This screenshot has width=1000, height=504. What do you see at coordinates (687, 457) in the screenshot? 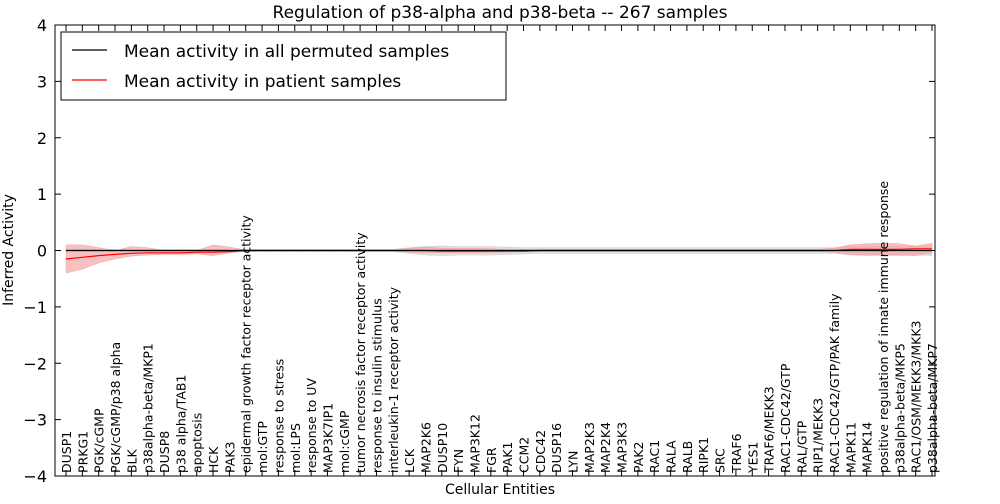
I see `x-tick-label: RALB` at bounding box center [687, 457].